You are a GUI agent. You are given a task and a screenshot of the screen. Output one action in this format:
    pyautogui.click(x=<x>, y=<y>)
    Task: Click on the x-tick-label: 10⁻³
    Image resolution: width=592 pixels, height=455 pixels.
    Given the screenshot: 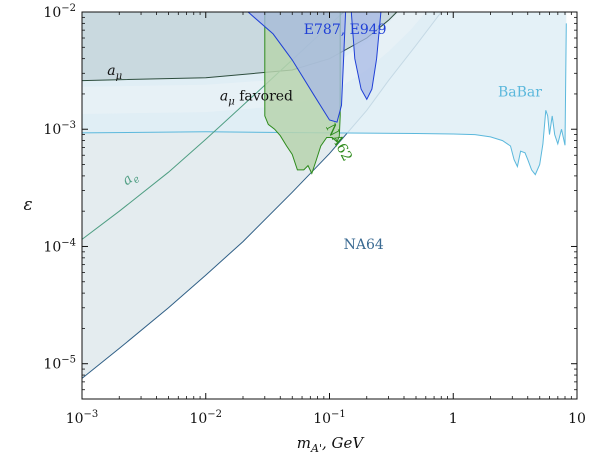 What is the action you would take?
    pyautogui.click(x=82, y=418)
    